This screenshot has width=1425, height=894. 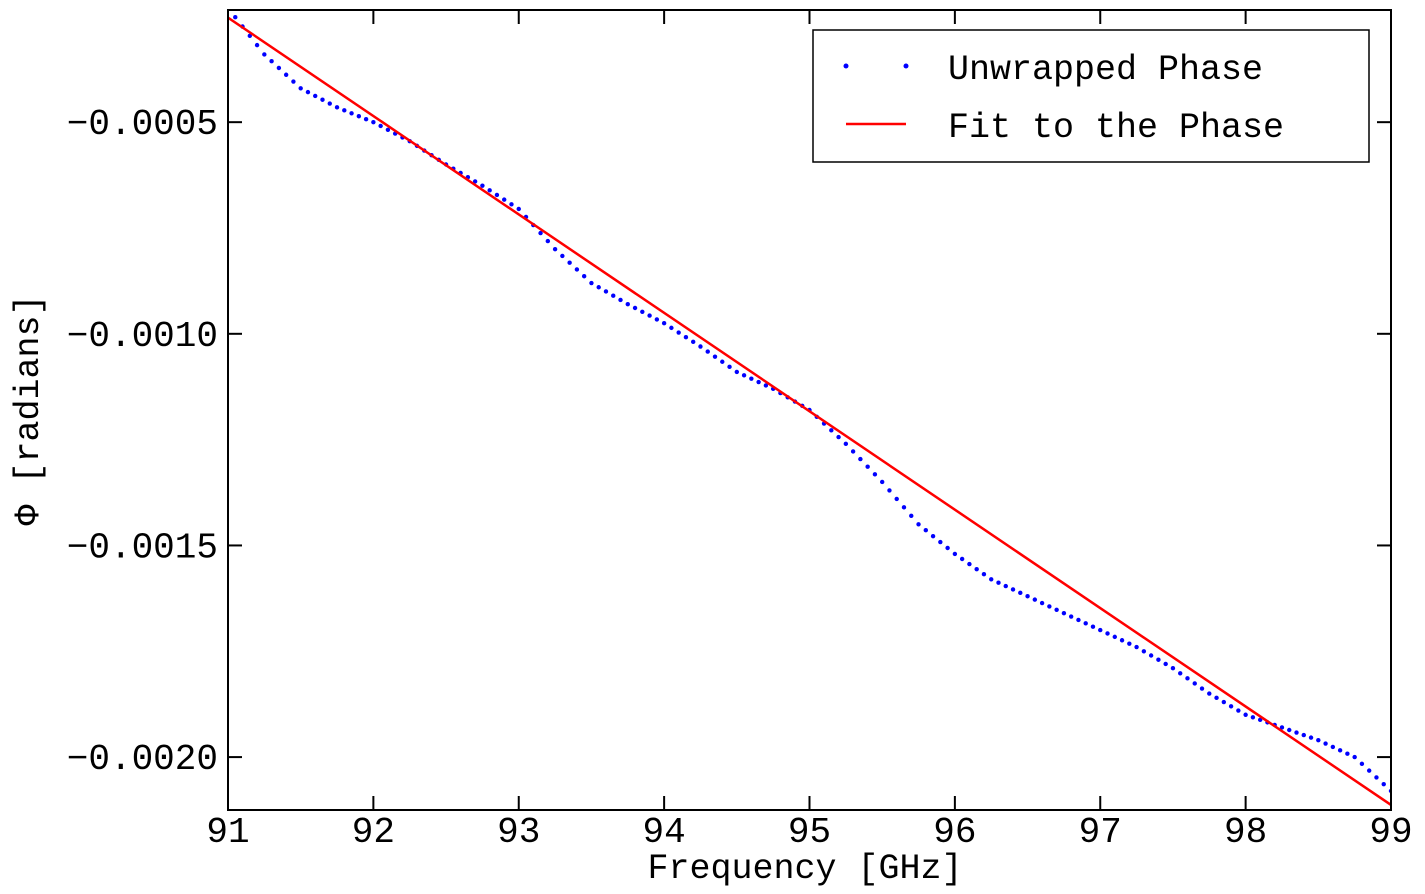 I want to click on x-axis-title: Frequency [GHz], so click(x=804, y=869).